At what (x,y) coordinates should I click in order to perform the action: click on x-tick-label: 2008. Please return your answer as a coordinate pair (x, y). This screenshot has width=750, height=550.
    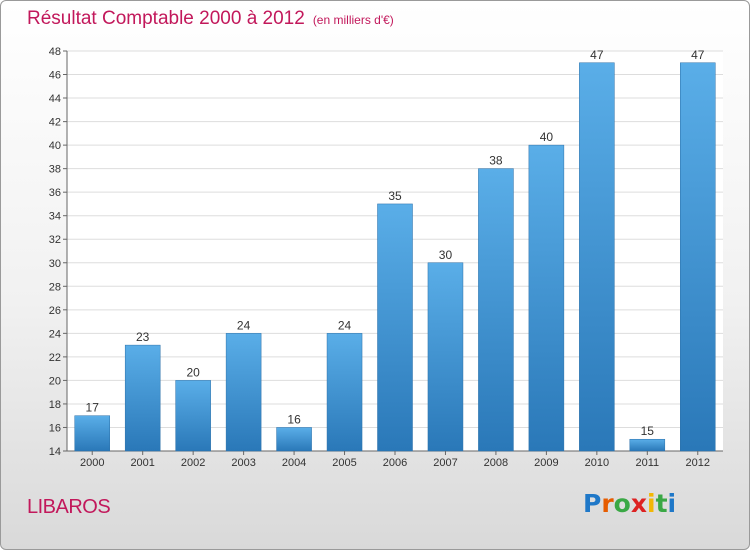
    Looking at the image, I should click on (496, 463).